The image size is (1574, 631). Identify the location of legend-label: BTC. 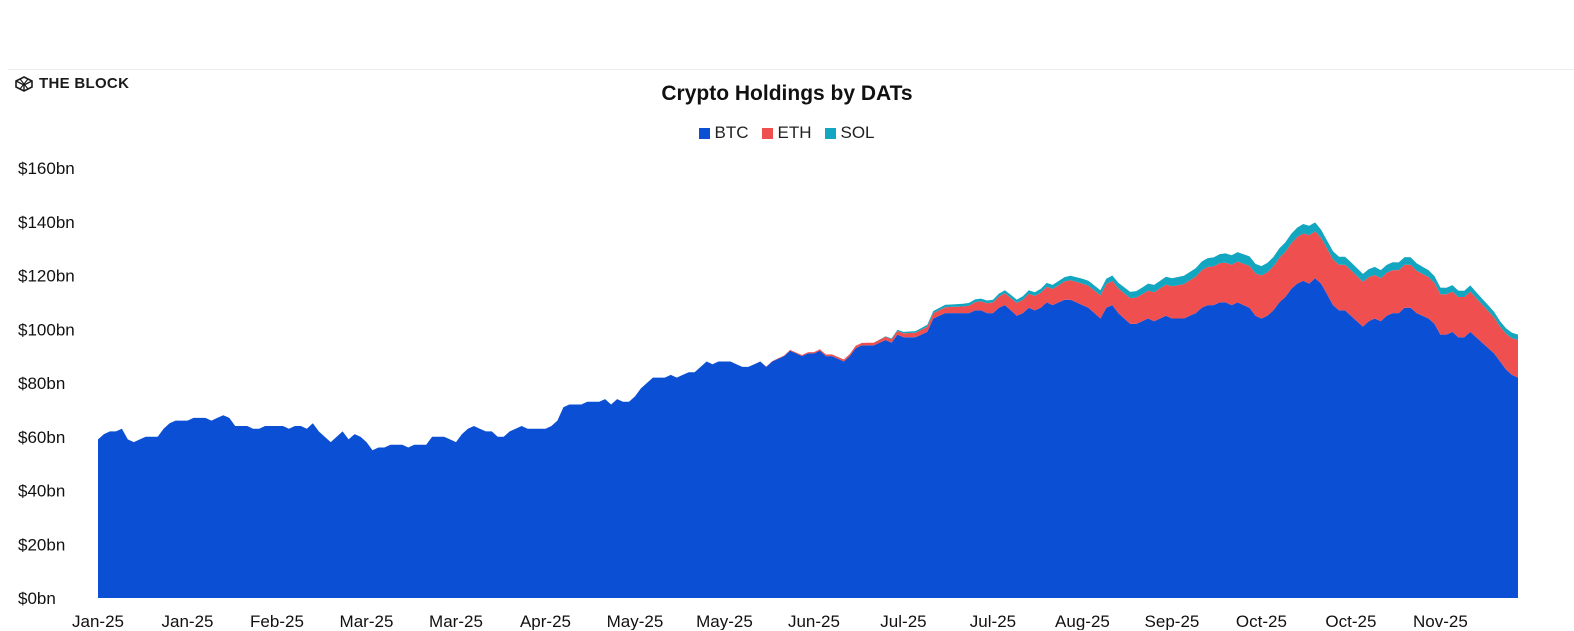
(731, 132).